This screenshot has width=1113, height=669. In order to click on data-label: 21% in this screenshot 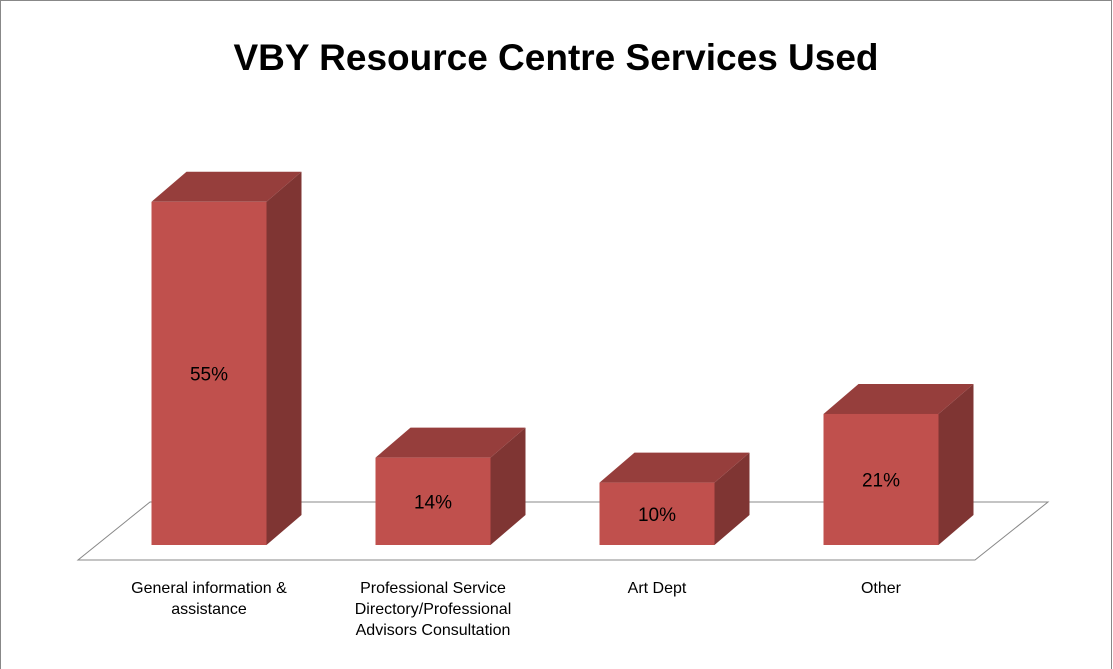, I will do `click(881, 480)`.